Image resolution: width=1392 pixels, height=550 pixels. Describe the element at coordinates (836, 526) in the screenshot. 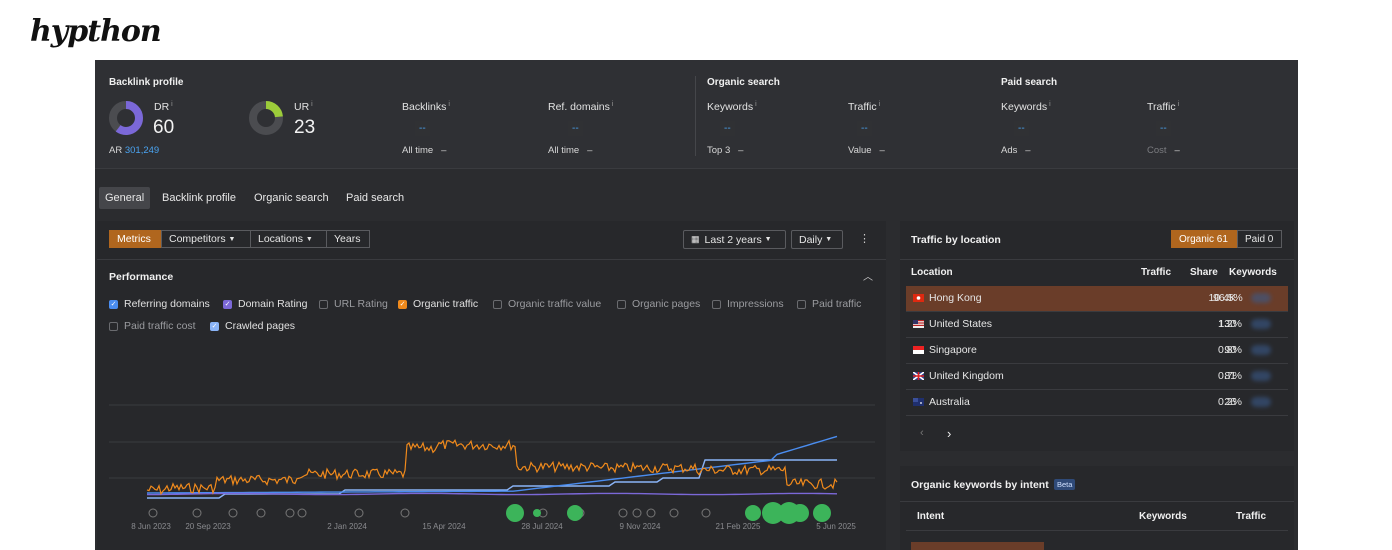

I see `x-tick-label: 5 Jun 2025` at that location.